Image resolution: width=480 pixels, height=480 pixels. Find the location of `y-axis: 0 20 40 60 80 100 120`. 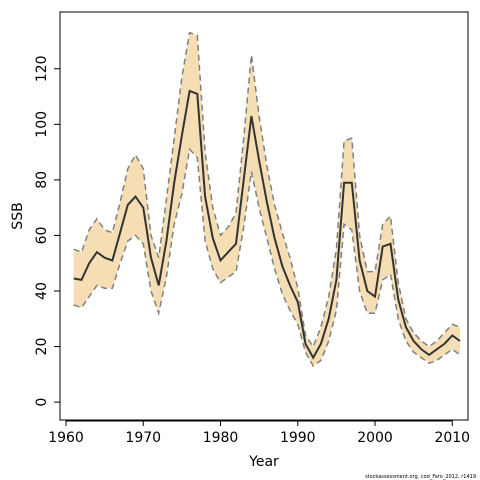

y-axis: 0 20 40 60 80 100 120 is located at coordinates (47, 231).